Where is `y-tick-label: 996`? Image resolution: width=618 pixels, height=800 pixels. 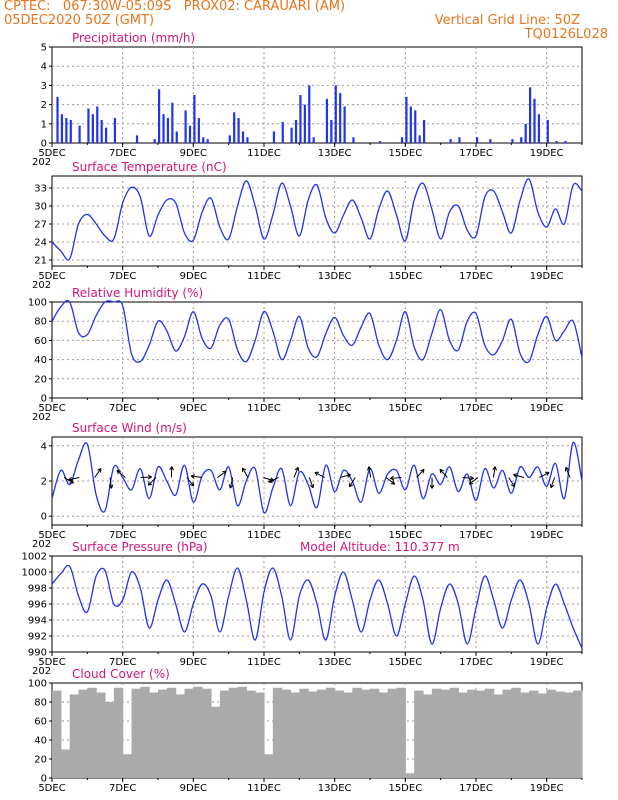 y-tick-label: 996 is located at coordinates (37, 605).